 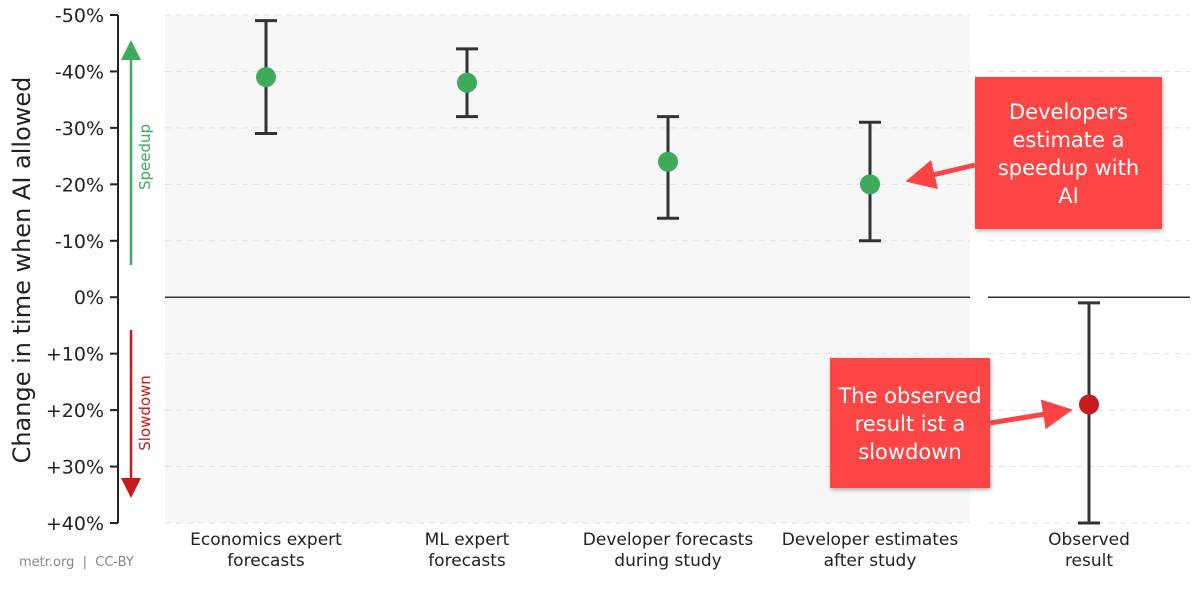 I want to click on annotation-text: result ist a, so click(x=910, y=424).